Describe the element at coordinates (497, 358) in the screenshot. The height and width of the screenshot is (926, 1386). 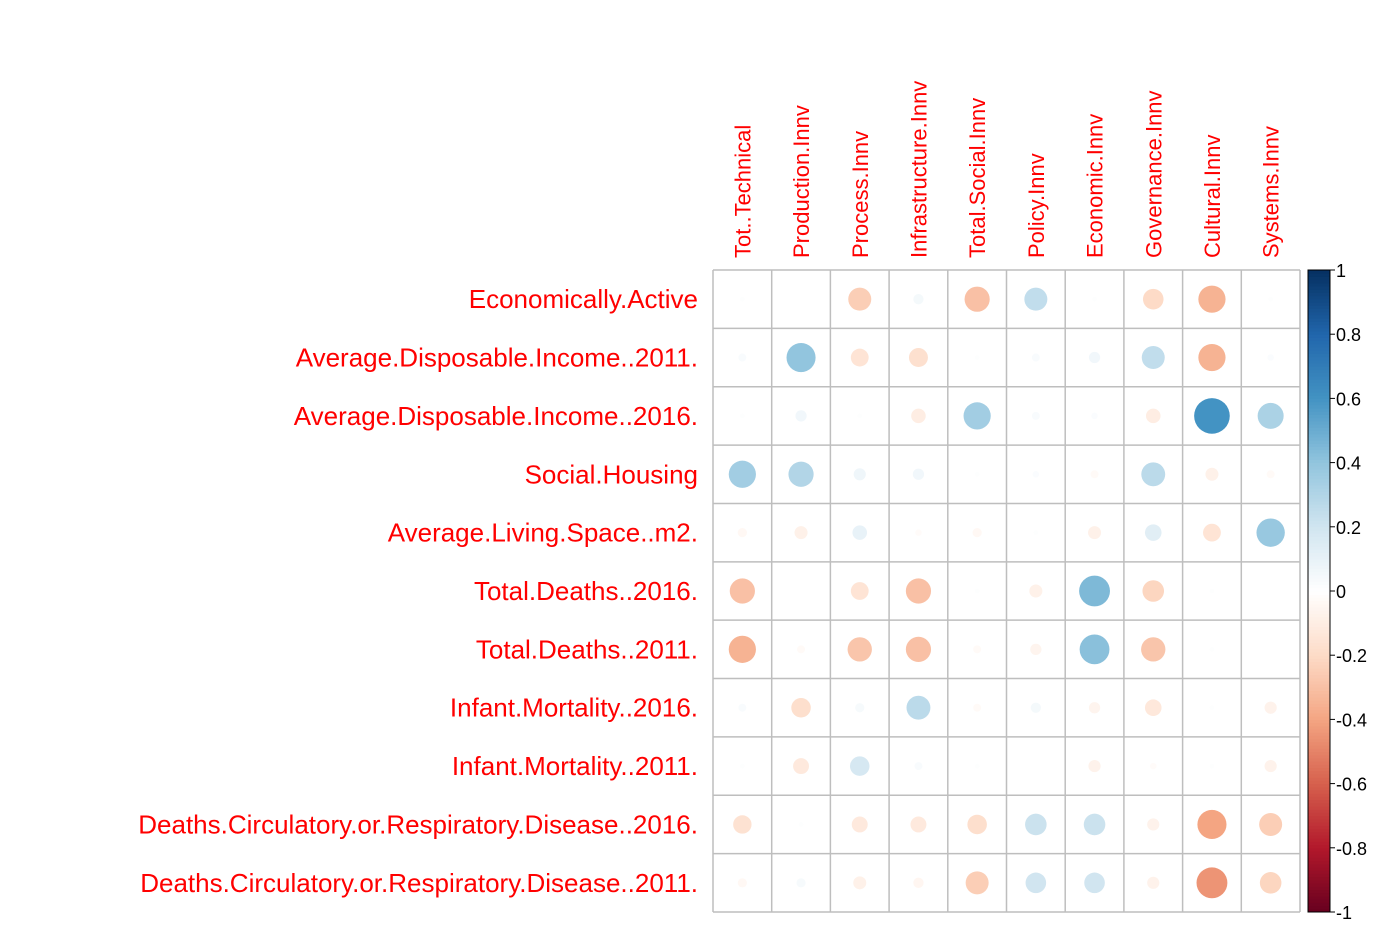
I see `row-label: Average.Disposable.Income..2011.` at that location.